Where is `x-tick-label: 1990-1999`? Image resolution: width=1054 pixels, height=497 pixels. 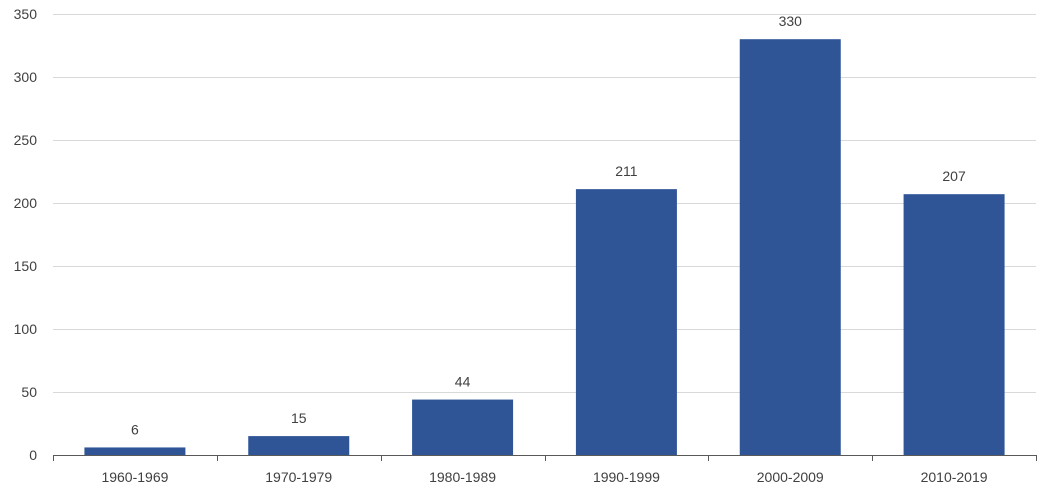
x-tick-label: 1990-1999 is located at coordinates (626, 477).